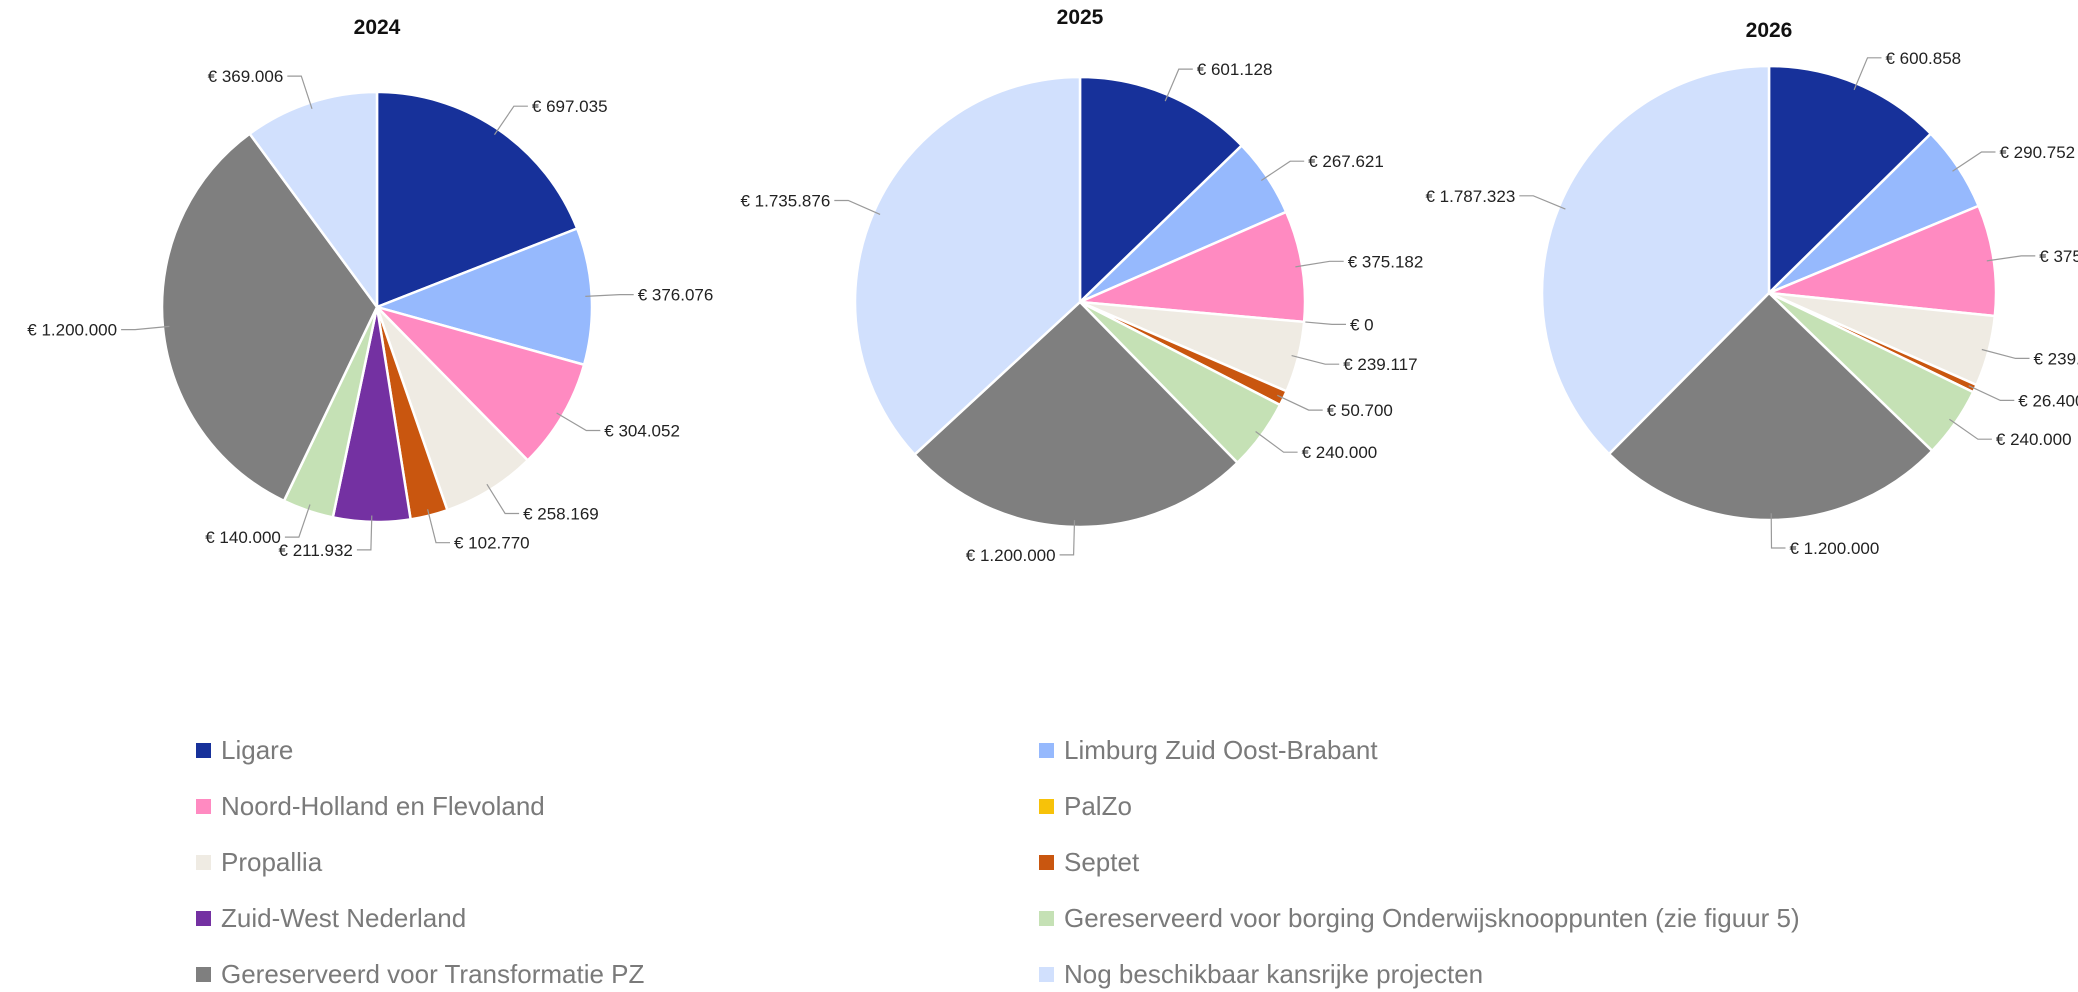 The image size is (2078, 992). I want to click on legend-item: Noord-Holland en Flevoland, so click(370, 806).